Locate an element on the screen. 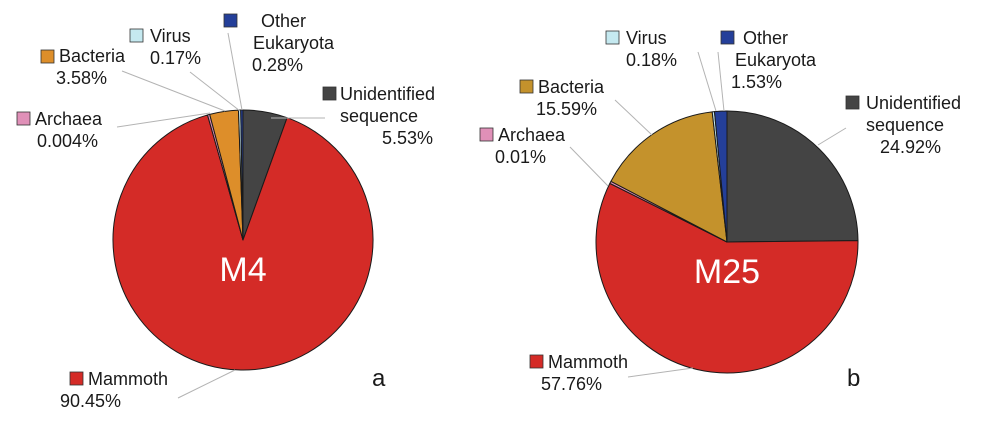  slice-value-label: 0.28% is located at coordinates (277, 65).